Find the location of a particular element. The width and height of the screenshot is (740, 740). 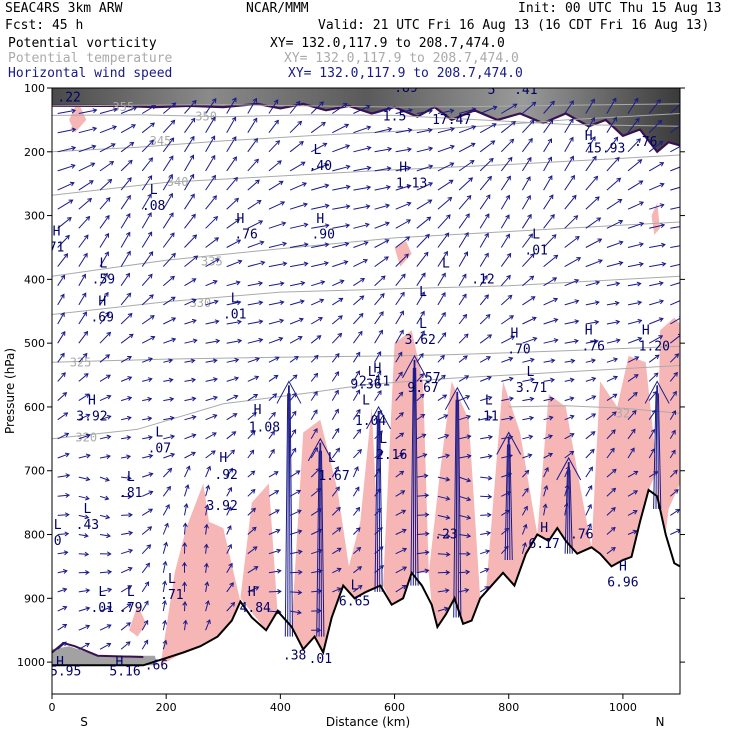

forecast-hour: Fcst: 45 h is located at coordinates (44, 25).